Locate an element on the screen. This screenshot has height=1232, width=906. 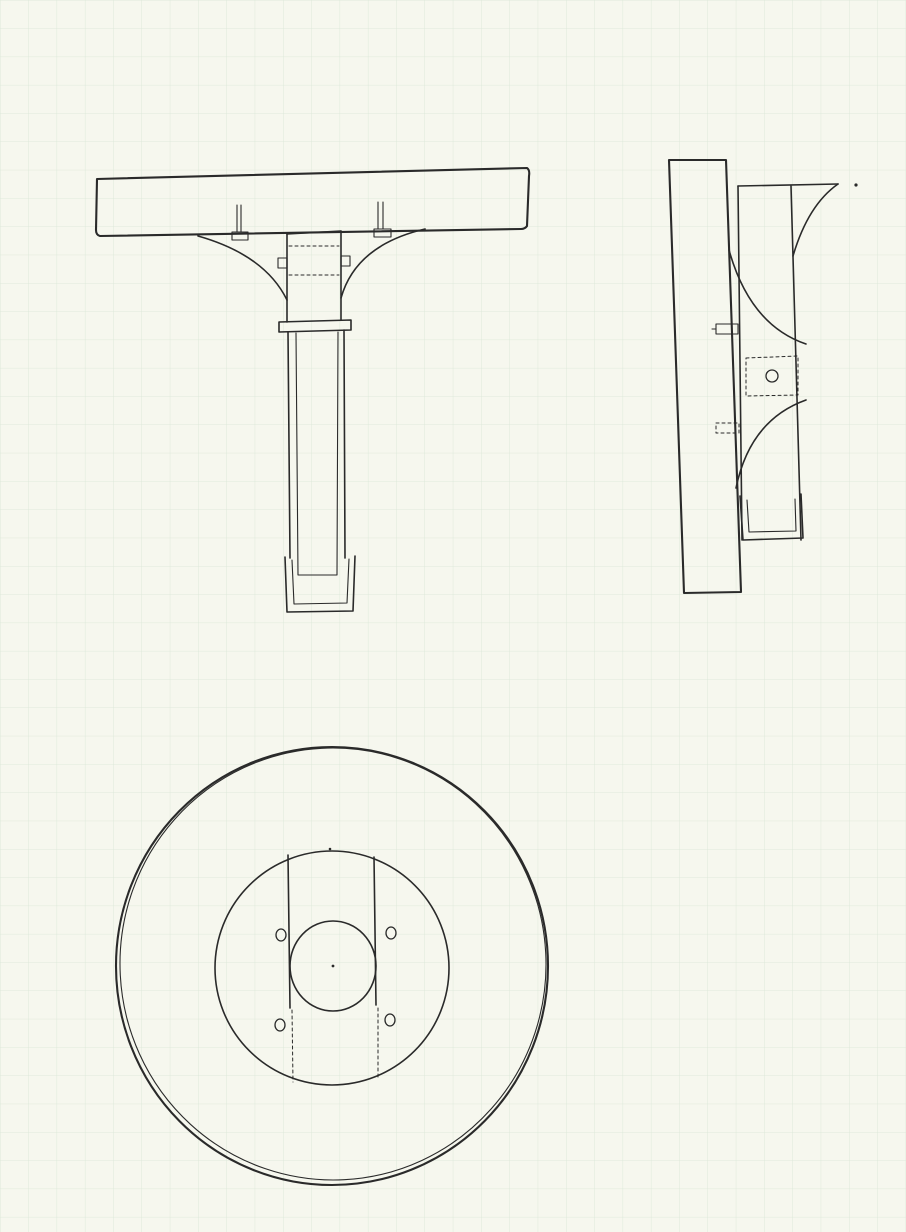
stem-outer-tube is located at coordinates (316, 444).